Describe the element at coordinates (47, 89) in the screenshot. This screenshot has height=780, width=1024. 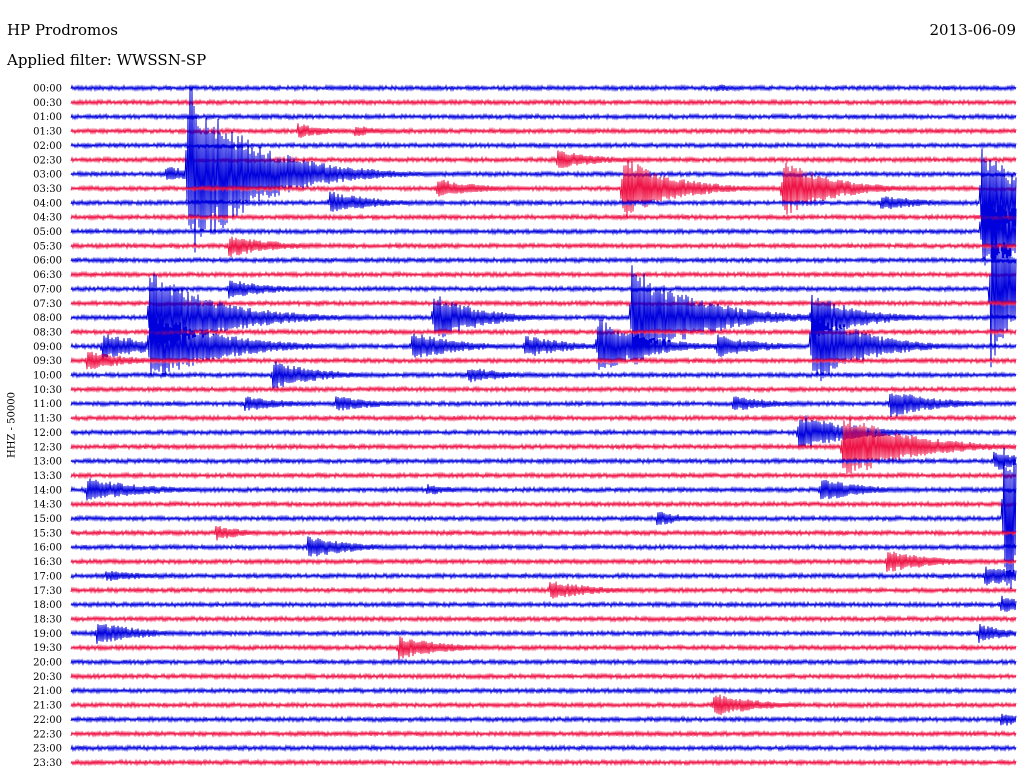
I see `row-time-label: 00:00` at that location.